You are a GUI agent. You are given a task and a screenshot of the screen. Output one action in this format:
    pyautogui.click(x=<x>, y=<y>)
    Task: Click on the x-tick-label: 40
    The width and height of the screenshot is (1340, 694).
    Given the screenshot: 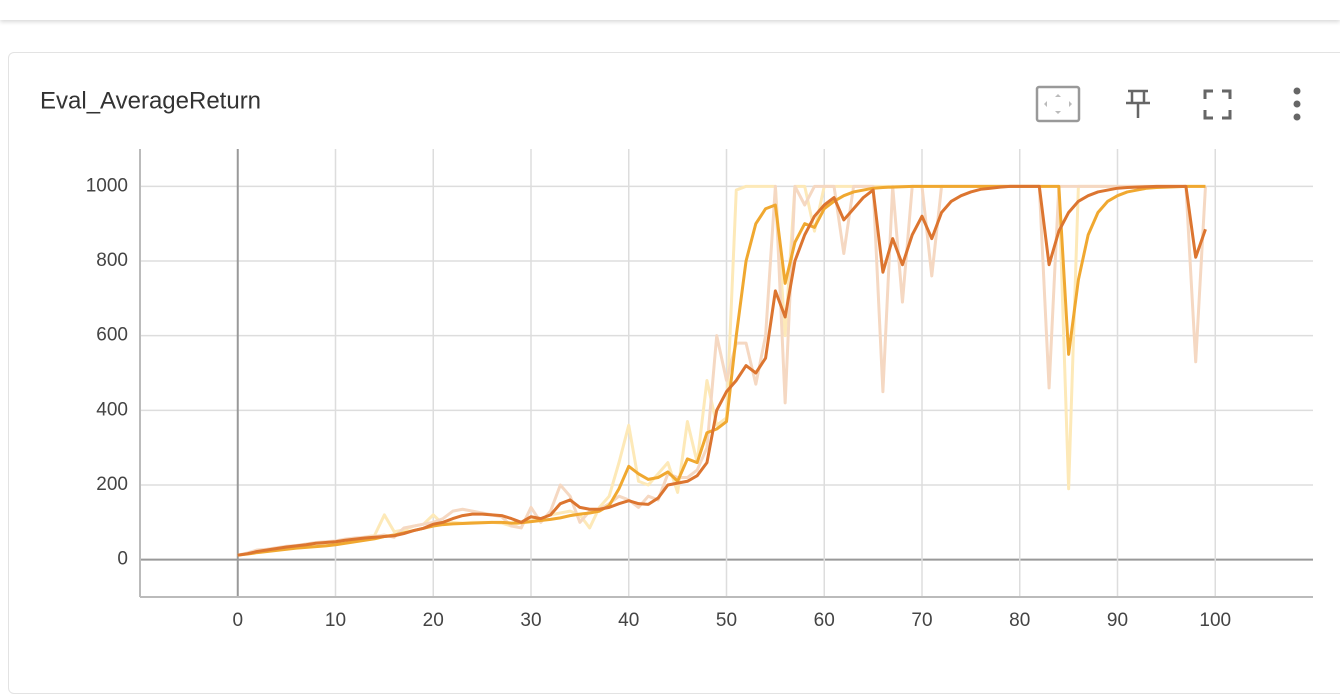 What is the action you would take?
    pyautogui.click(x=628, y=620)
    